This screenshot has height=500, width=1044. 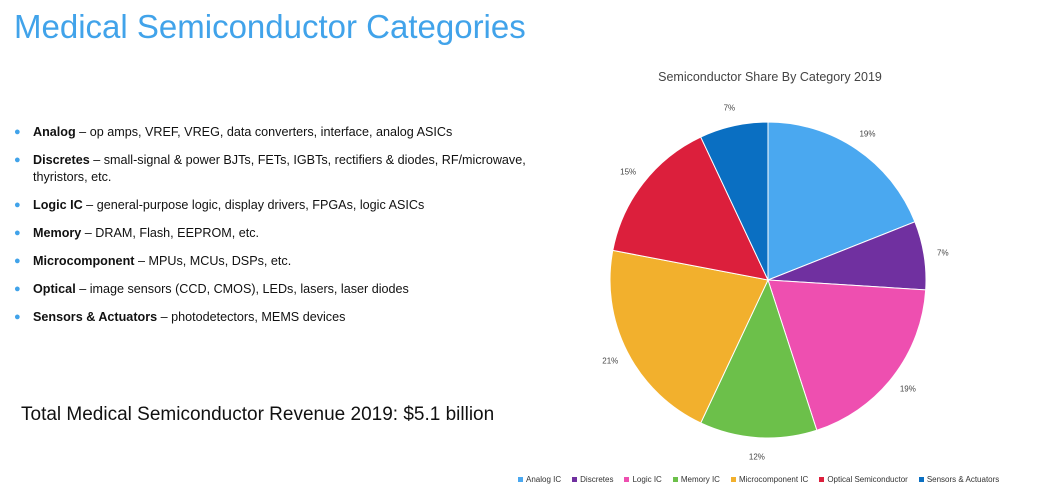 I want to click on legend-label: Microcomponent IC, so click(x=773, y=479).